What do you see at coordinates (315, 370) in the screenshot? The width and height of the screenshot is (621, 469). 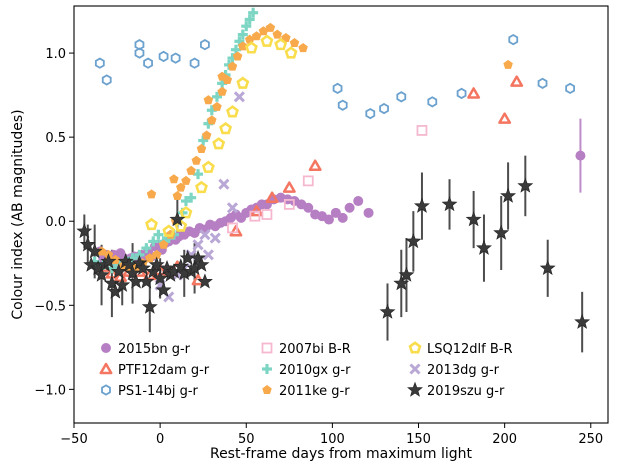 I see `legend-label: 2010gx g-r` at bounding box center [315, 370].